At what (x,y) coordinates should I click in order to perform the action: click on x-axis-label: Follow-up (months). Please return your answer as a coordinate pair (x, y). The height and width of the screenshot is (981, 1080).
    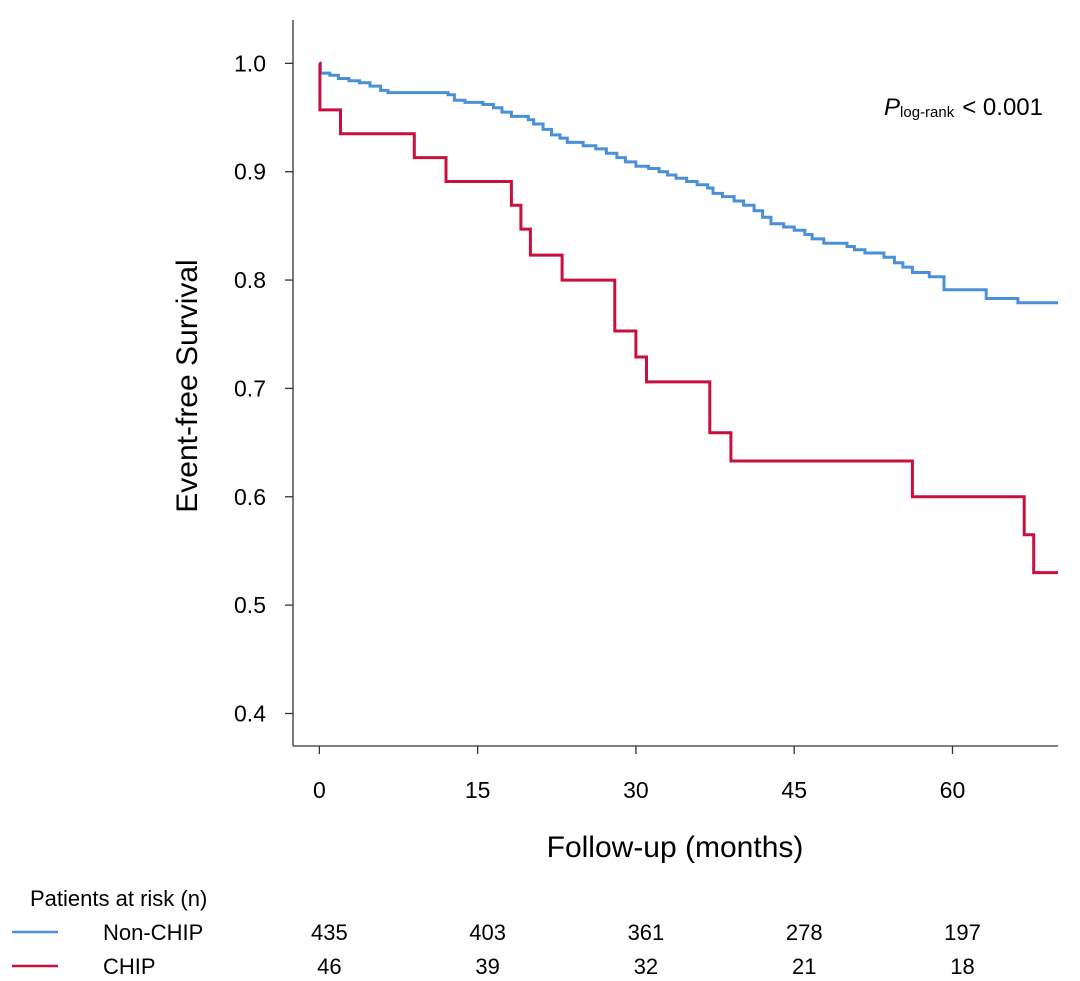
    Looking at the image, I should click on (675, 847).